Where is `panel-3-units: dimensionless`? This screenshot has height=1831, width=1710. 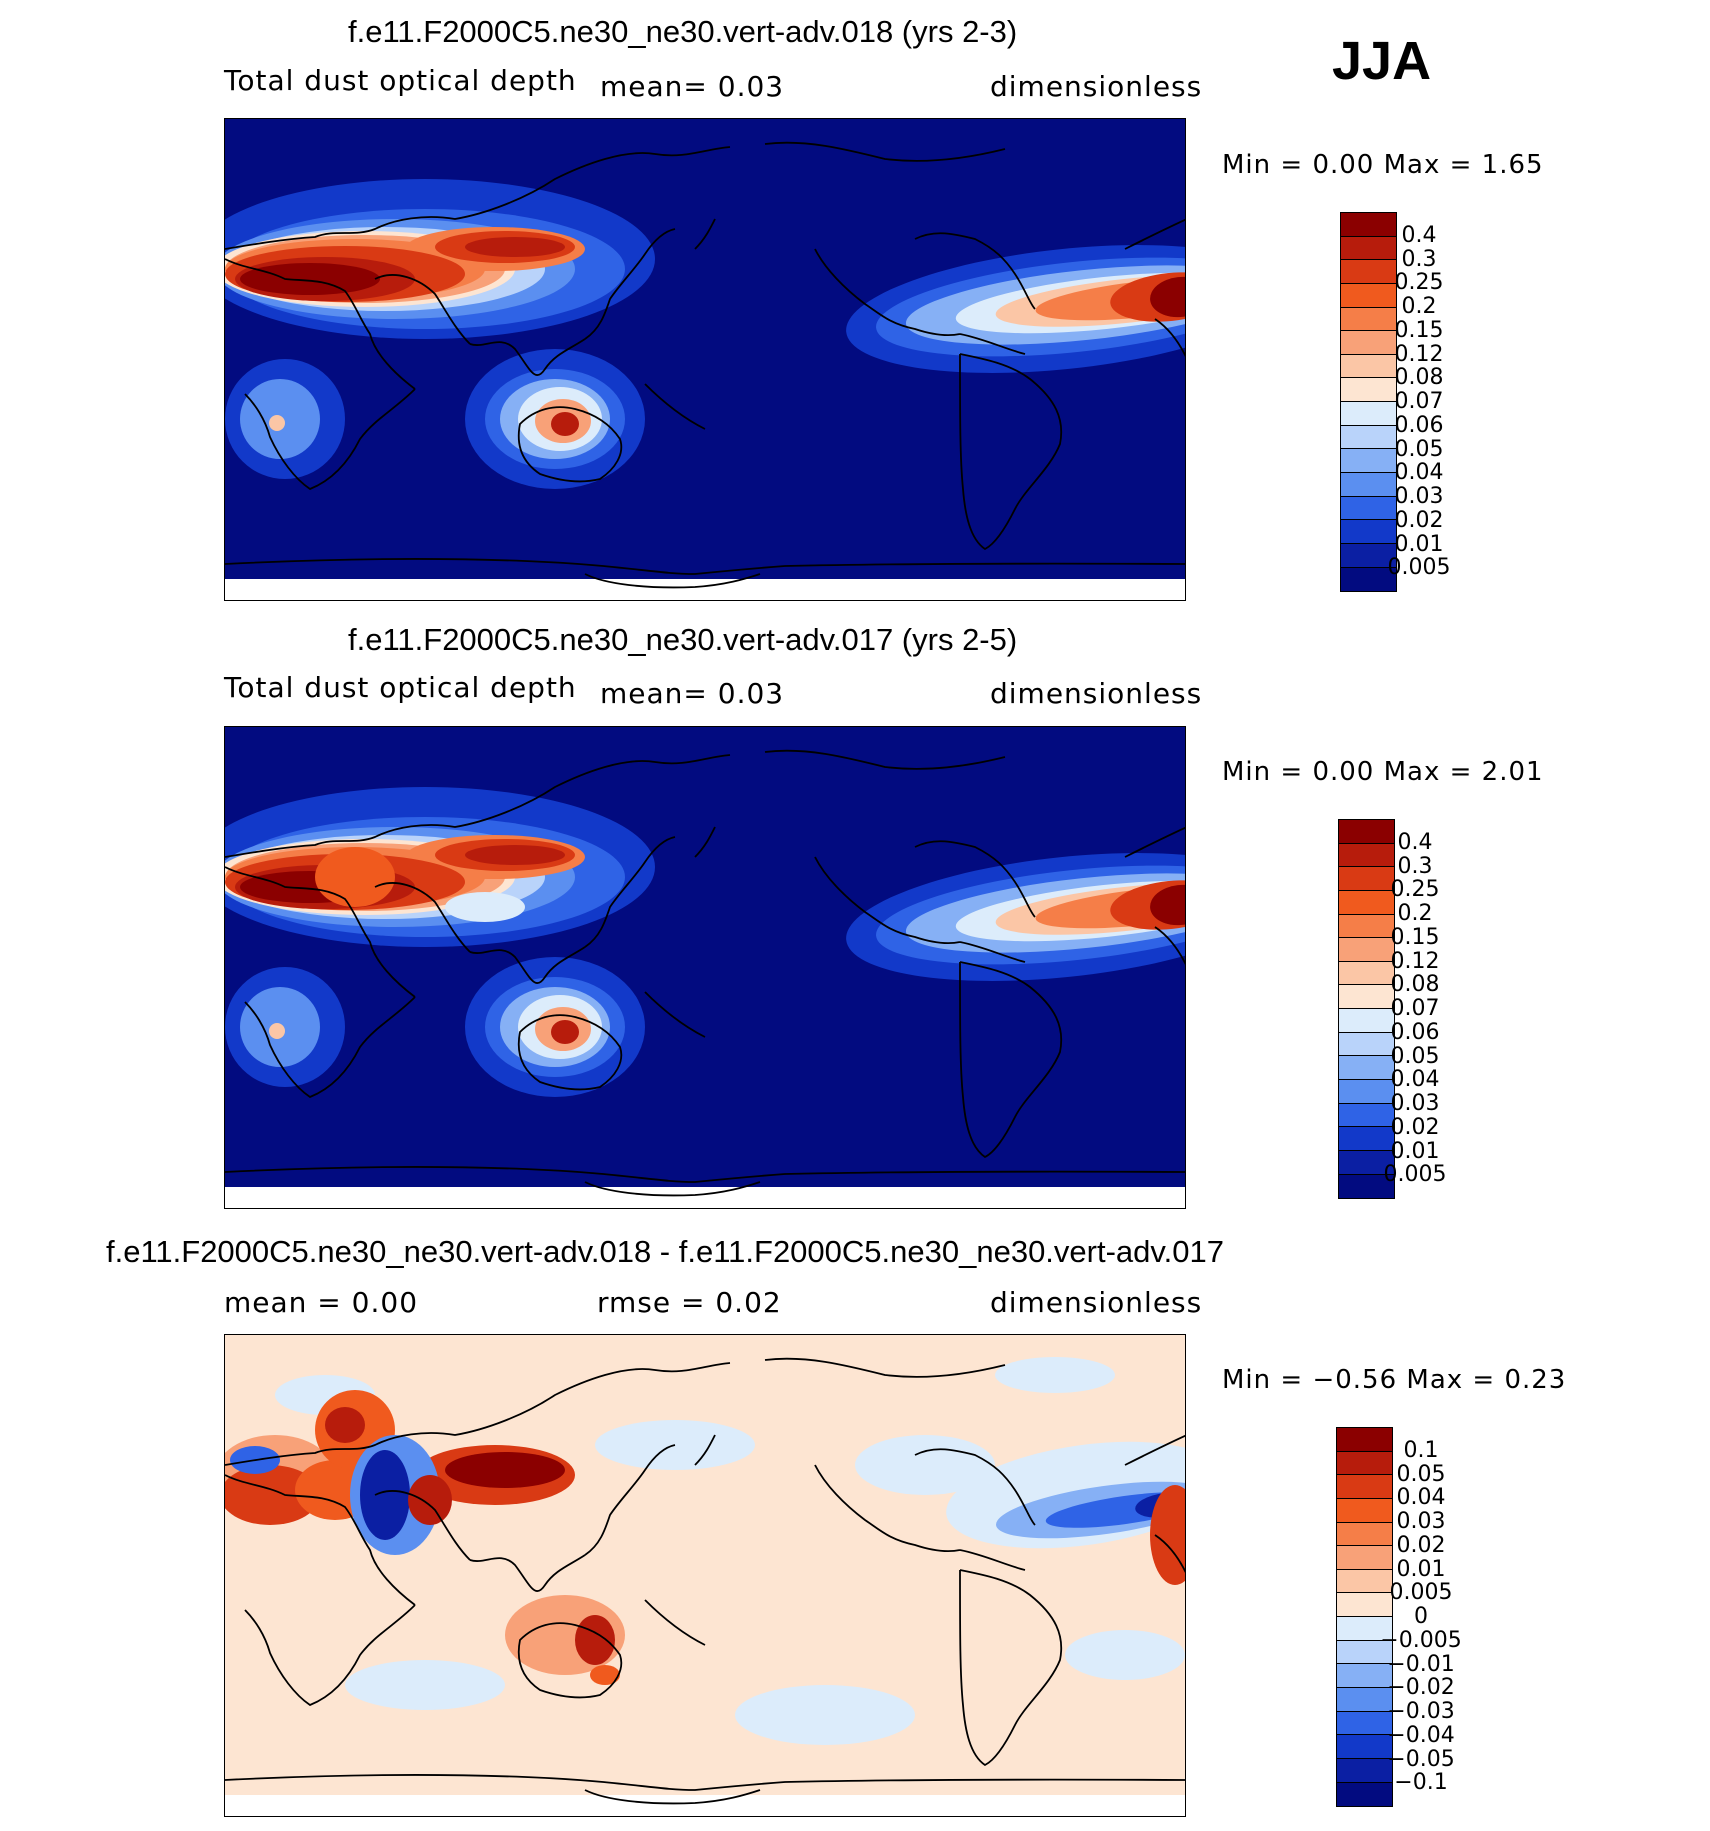 panel-3-units: dimensionless is located at coordinates (1096, 1302).